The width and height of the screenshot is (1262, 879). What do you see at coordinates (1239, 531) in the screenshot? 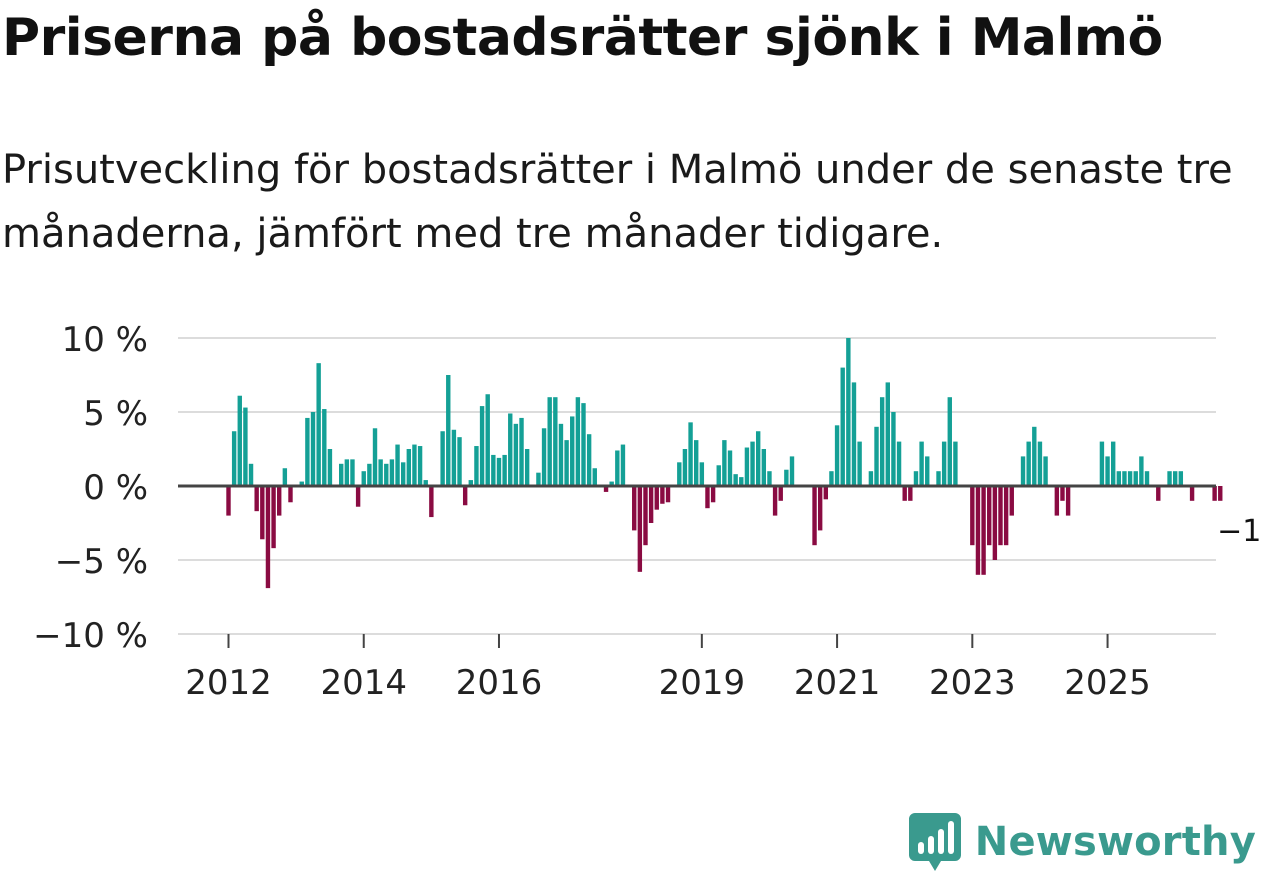
I see `last-value-label: −1 %` at bounding box center [1239, 531].